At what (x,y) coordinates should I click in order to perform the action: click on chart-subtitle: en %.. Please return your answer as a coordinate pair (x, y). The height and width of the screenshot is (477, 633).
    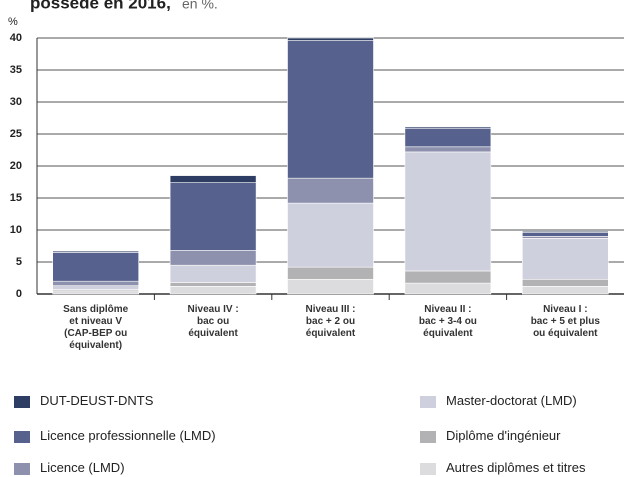
    Looking at the image, I should click on (200, 6).